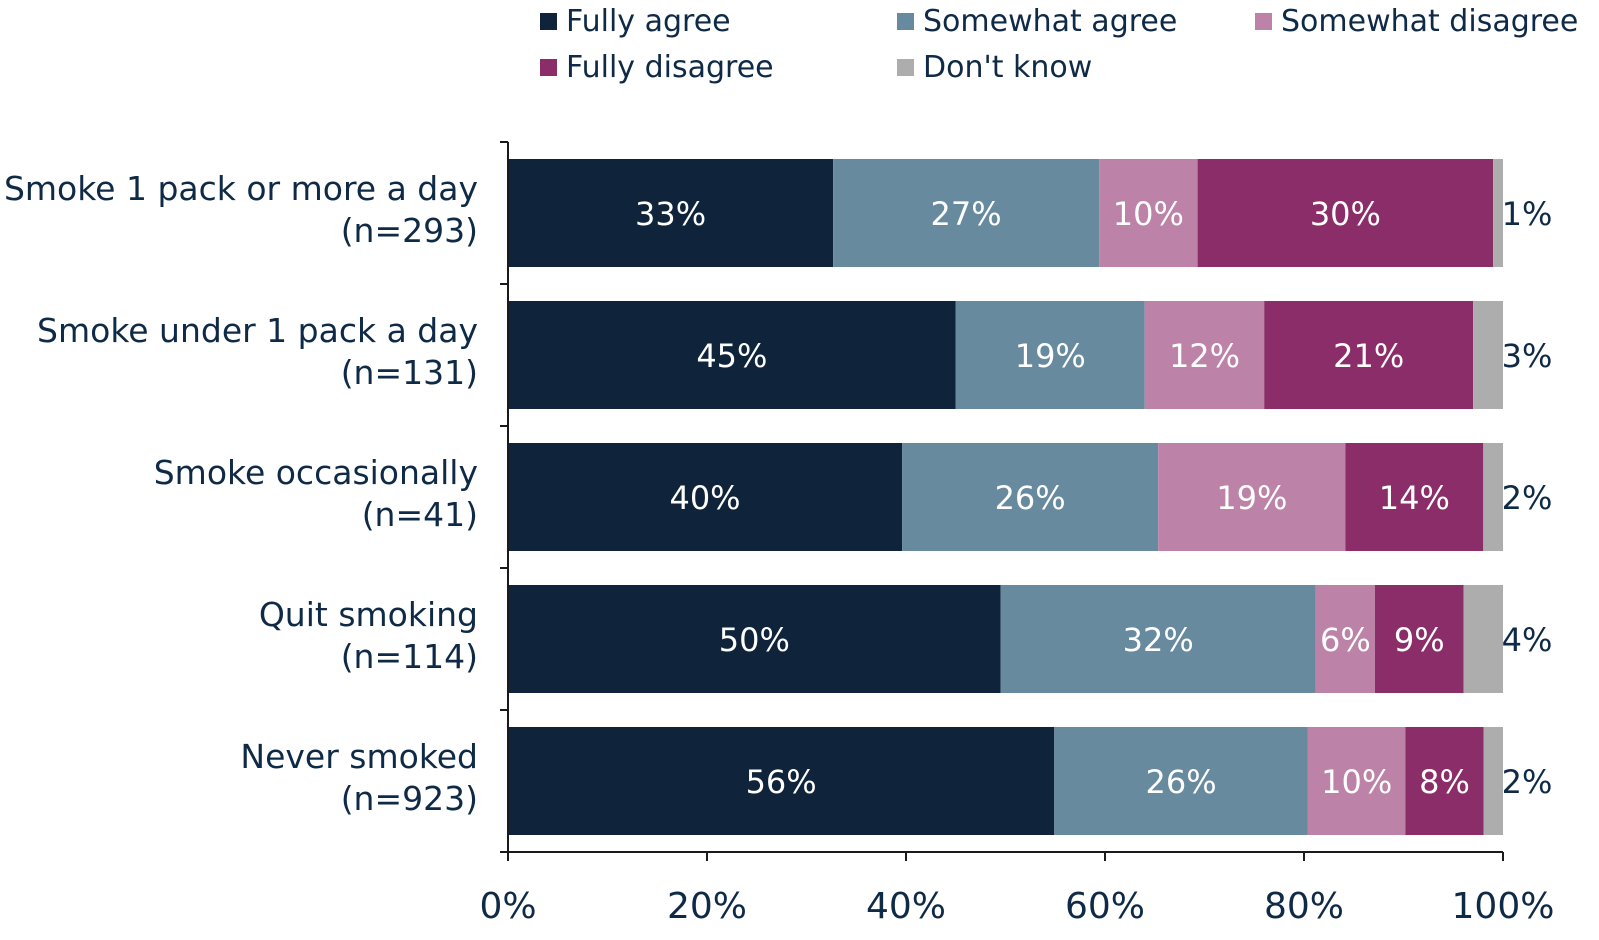  I want to click on data-label: 12%, so click(1204, 356).